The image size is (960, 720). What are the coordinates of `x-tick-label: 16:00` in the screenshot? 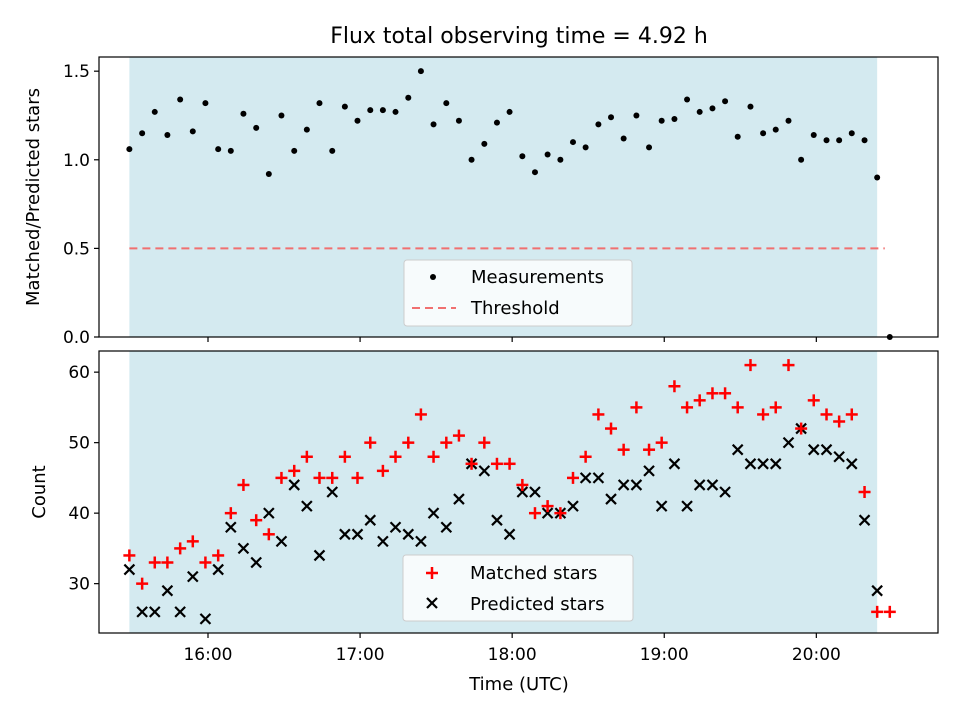 It's located at (207, 655).